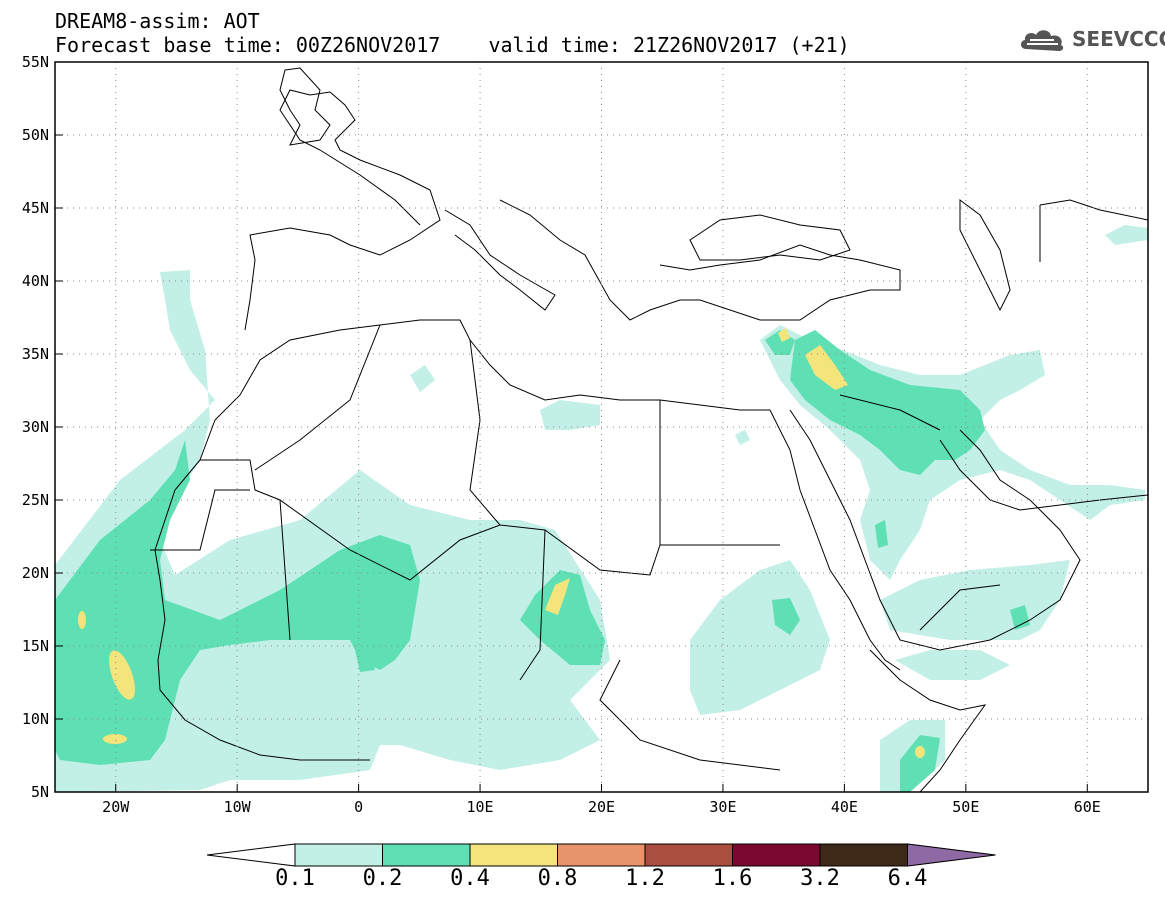 Image resolution: width=1165 pixels, height=905 pixels. What do you see at coordinates (907, 878) in the screenshot?
I see `colorbar-label: 6.4` at bounding box center [907, 878].